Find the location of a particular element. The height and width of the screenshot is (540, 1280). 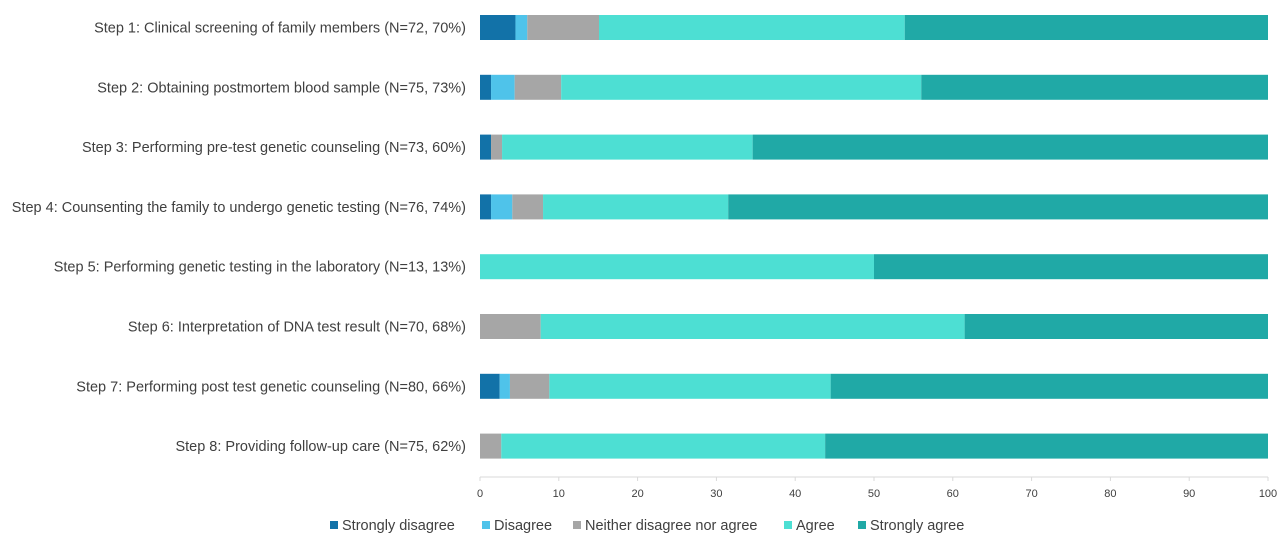

bar-step1-series2 is located at coordinates (521, 27).